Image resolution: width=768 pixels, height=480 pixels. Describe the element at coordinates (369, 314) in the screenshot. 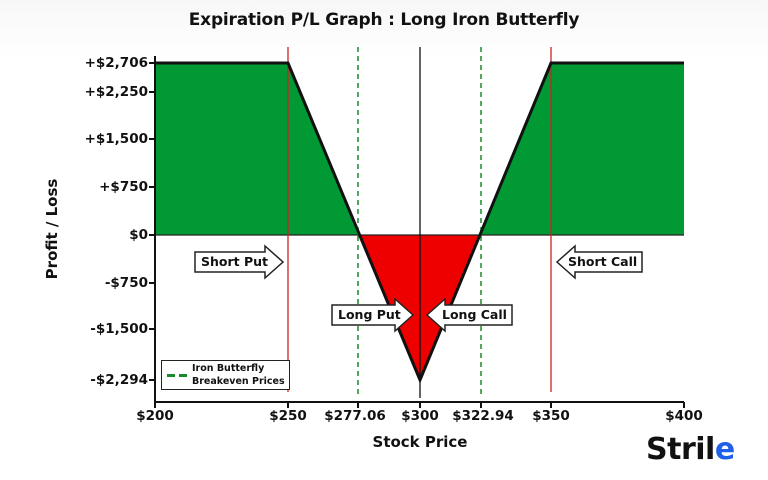

I see `long-put-label: Long Put` at that location.